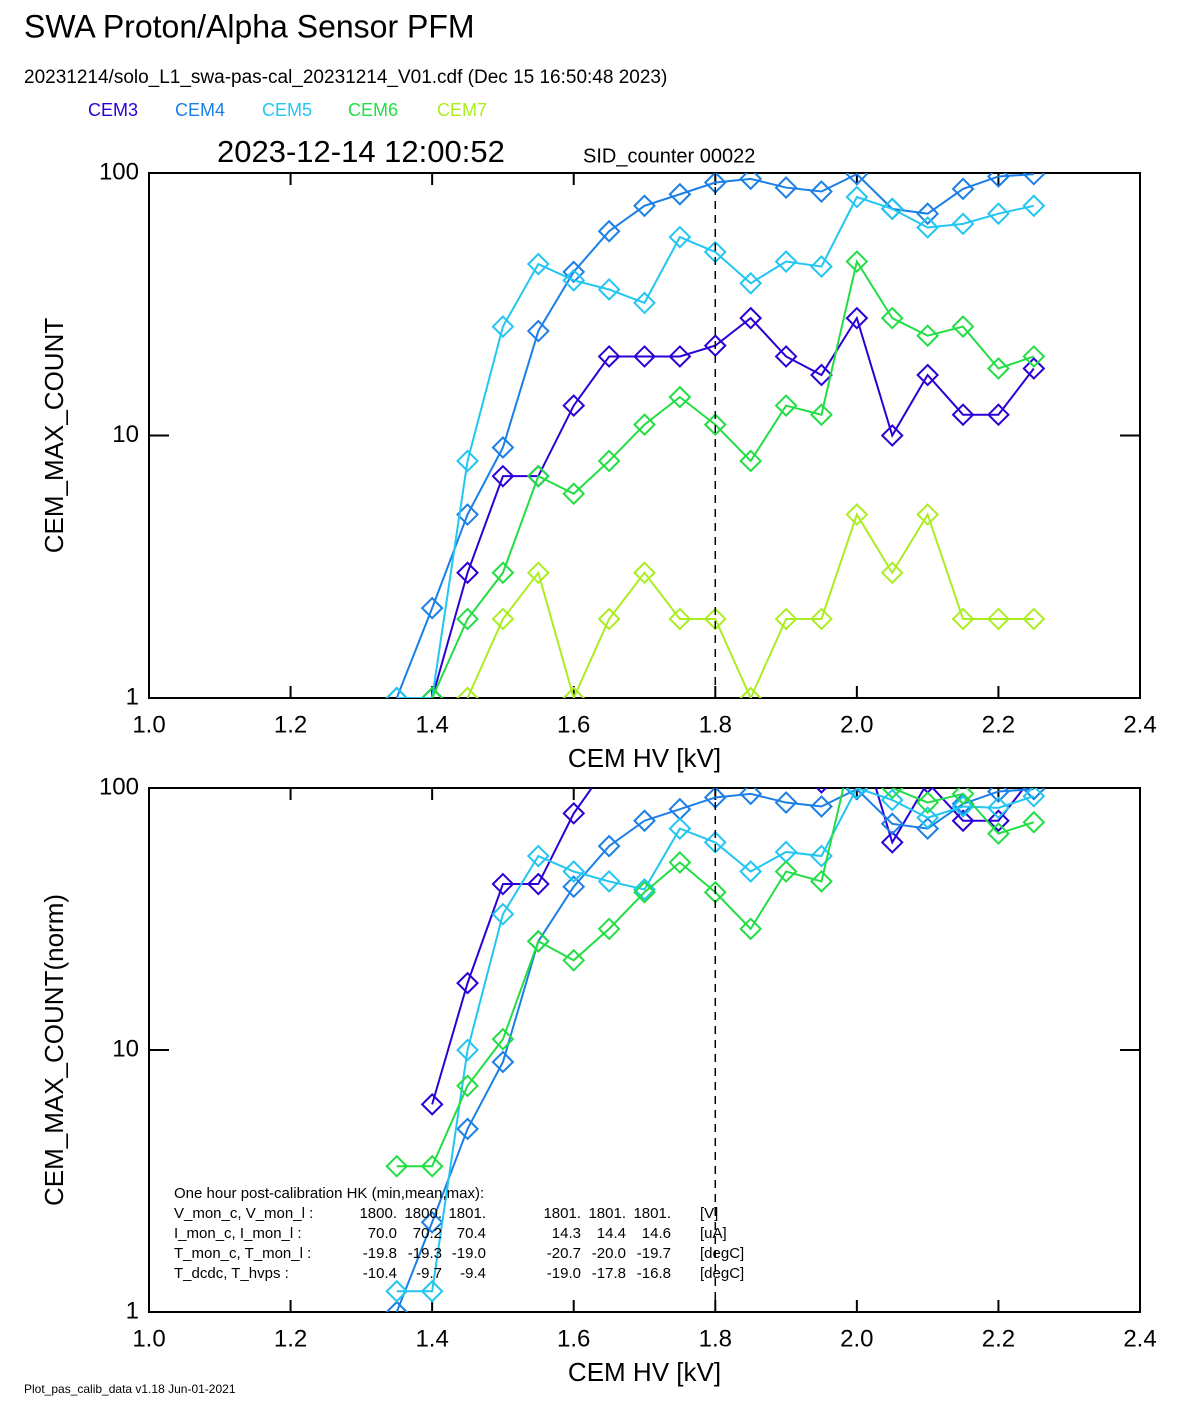 The width and height of the screenshot is (1201, 1411). I want to click on annotation-cell: 1800., so click(378, 1213).